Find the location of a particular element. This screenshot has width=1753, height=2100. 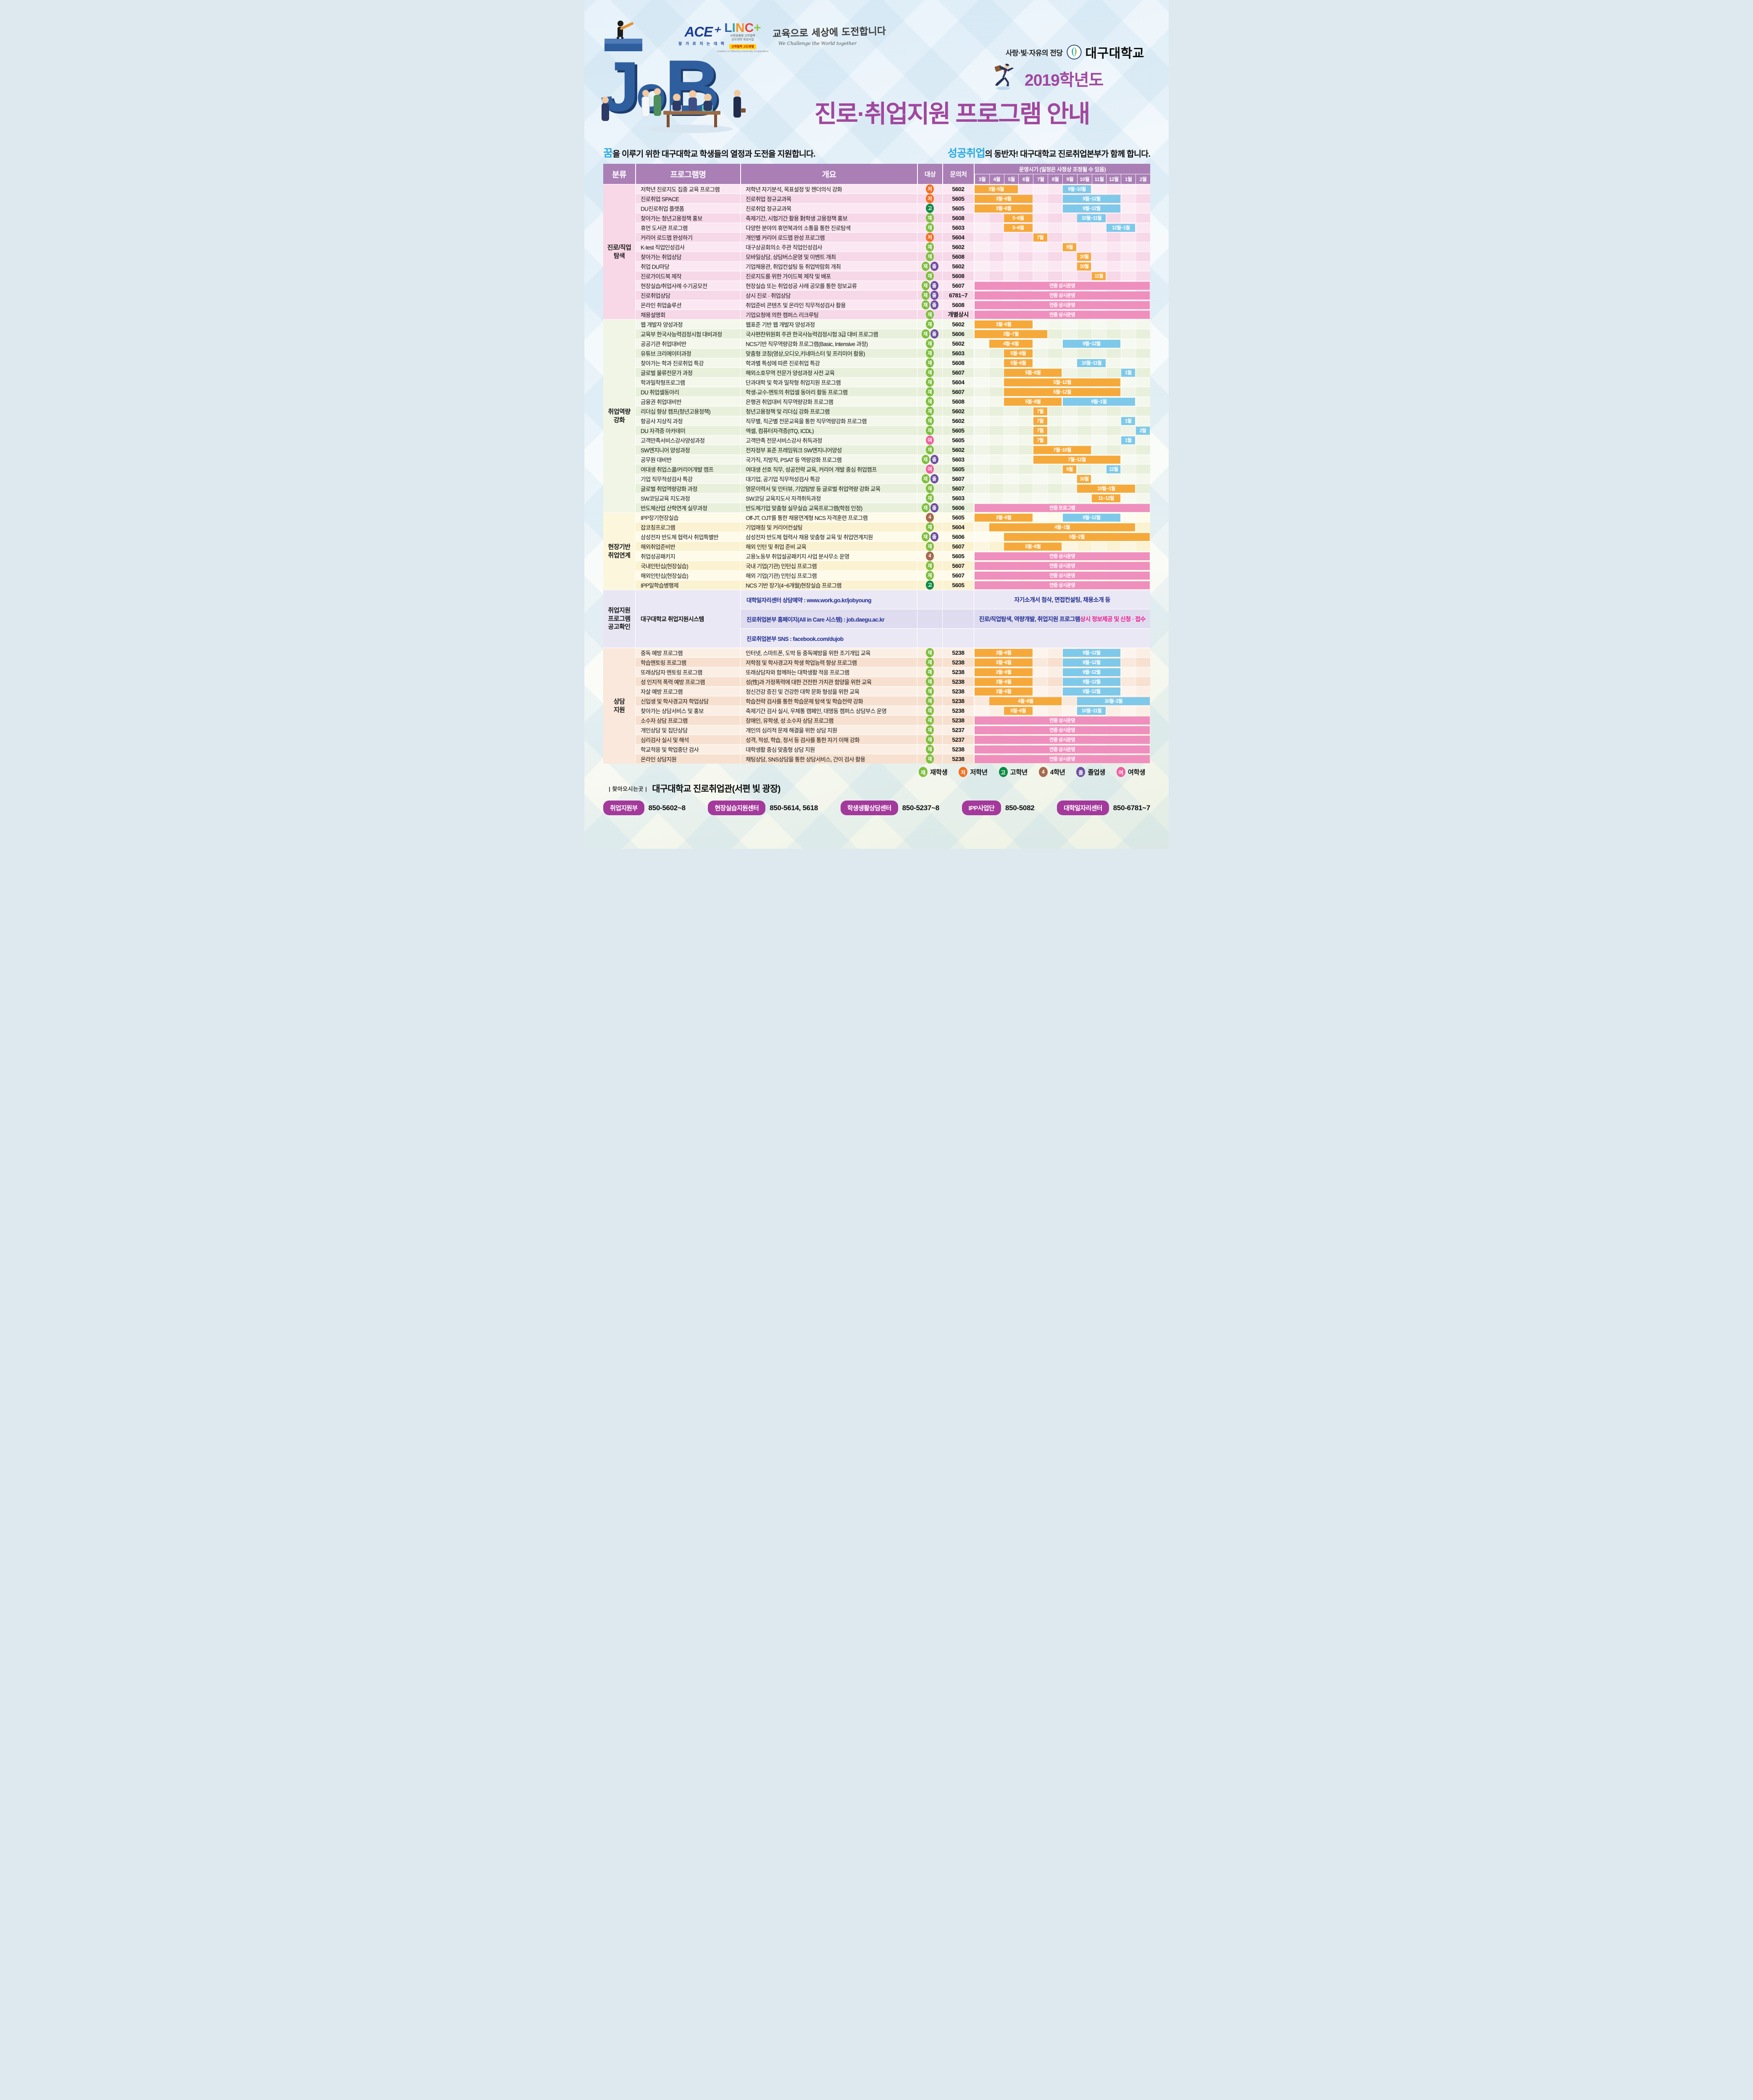

program-overview-cell: 학과별 특성에 따른 진로취업 특강 is located at coordinates (828, 363).